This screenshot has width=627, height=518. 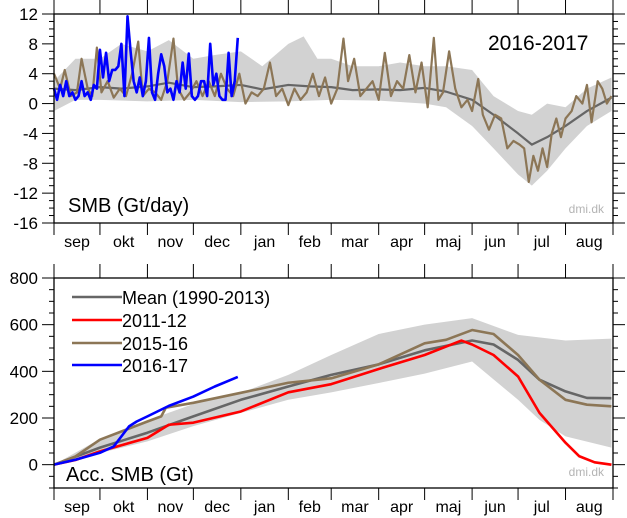 What do you see at coordinates (30, 163) in the screenshot?
I see `y-tick-label: -8` at bounding box center [30, 163].